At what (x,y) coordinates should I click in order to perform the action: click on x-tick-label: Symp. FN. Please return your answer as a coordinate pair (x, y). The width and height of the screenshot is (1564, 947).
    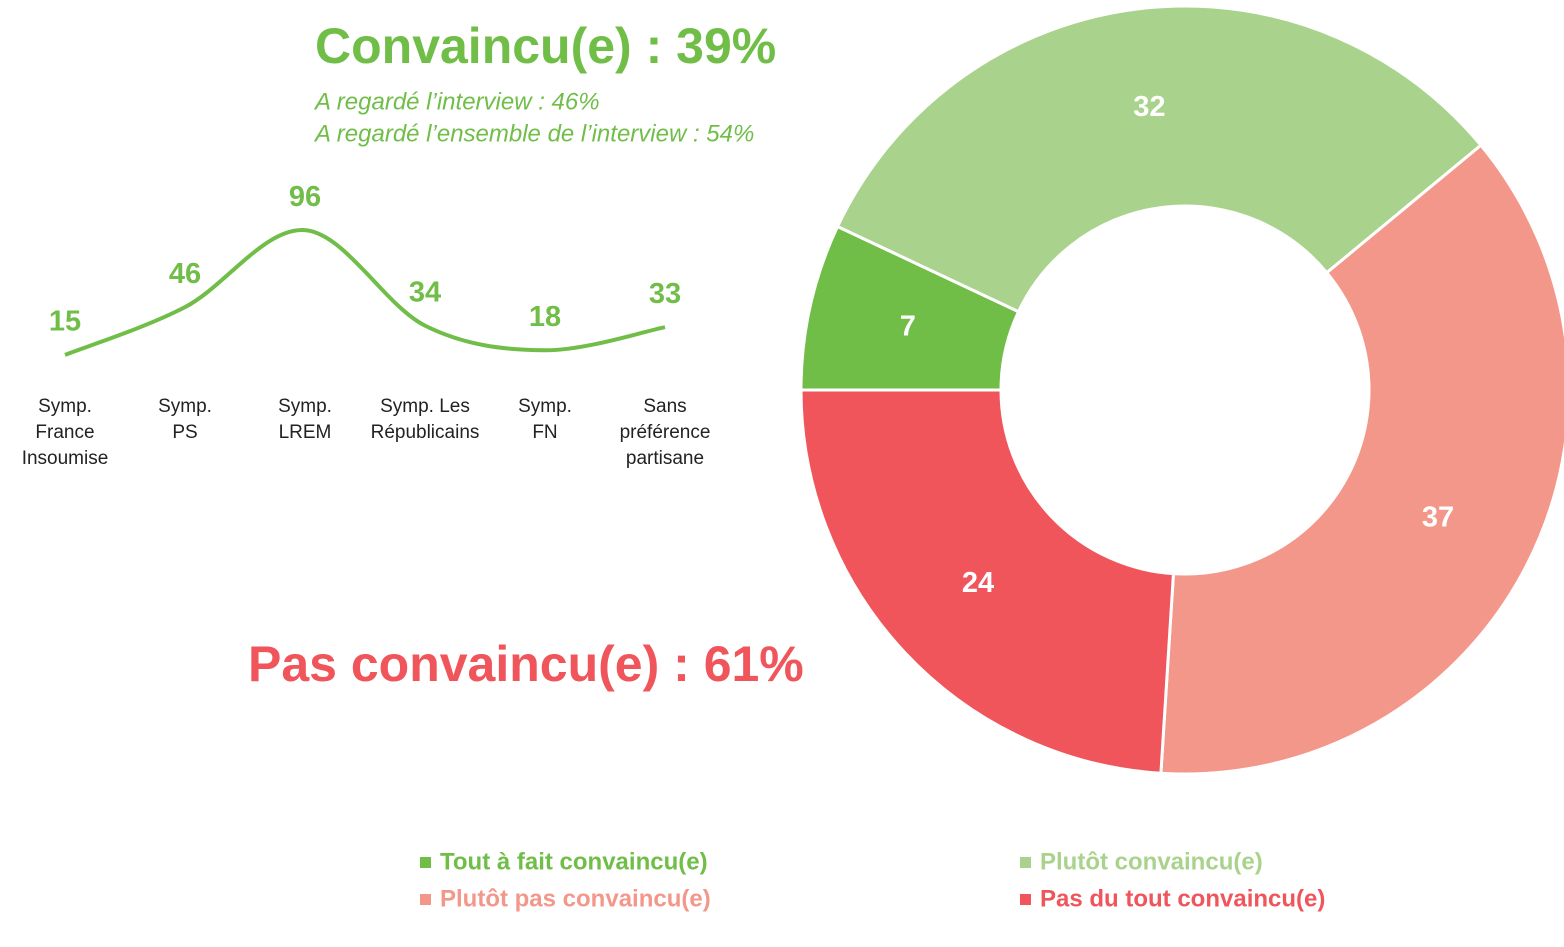
    Looking at the image, I should click on (545, 419).